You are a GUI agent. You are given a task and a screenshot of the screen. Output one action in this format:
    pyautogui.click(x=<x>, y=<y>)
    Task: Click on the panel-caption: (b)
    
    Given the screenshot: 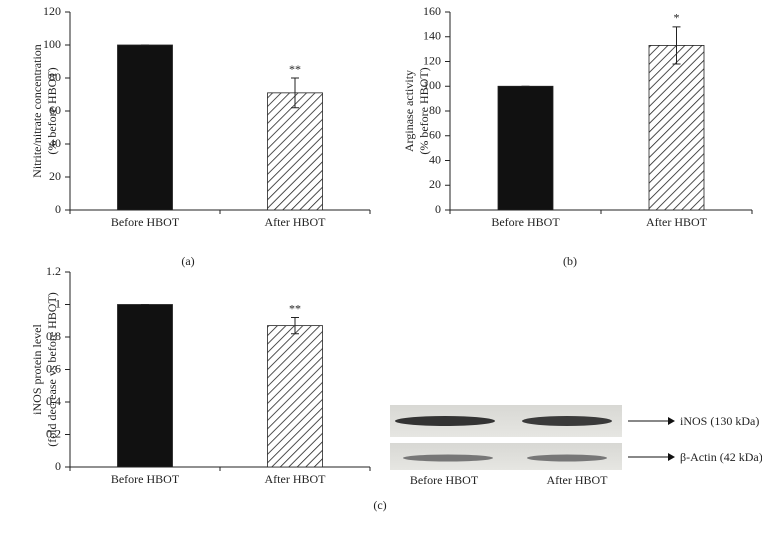 What is the action you would take?
    pyautogui.click(x=570, y=261)
    